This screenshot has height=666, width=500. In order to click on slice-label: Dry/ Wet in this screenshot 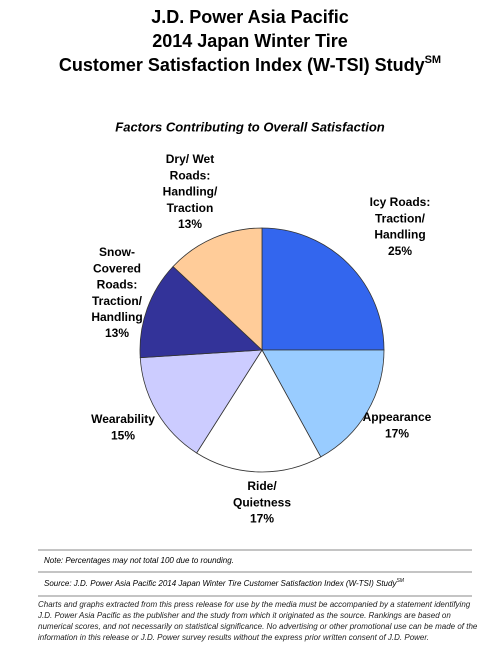, I will do `click(190, 159)`.